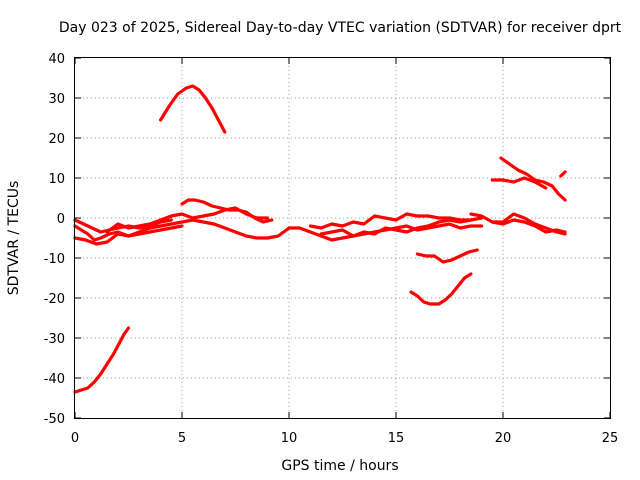  What do you see at coordinates (182, 438) in the screenshot?
I see `x-tick-label: 5` at bounding box center [182, 438].